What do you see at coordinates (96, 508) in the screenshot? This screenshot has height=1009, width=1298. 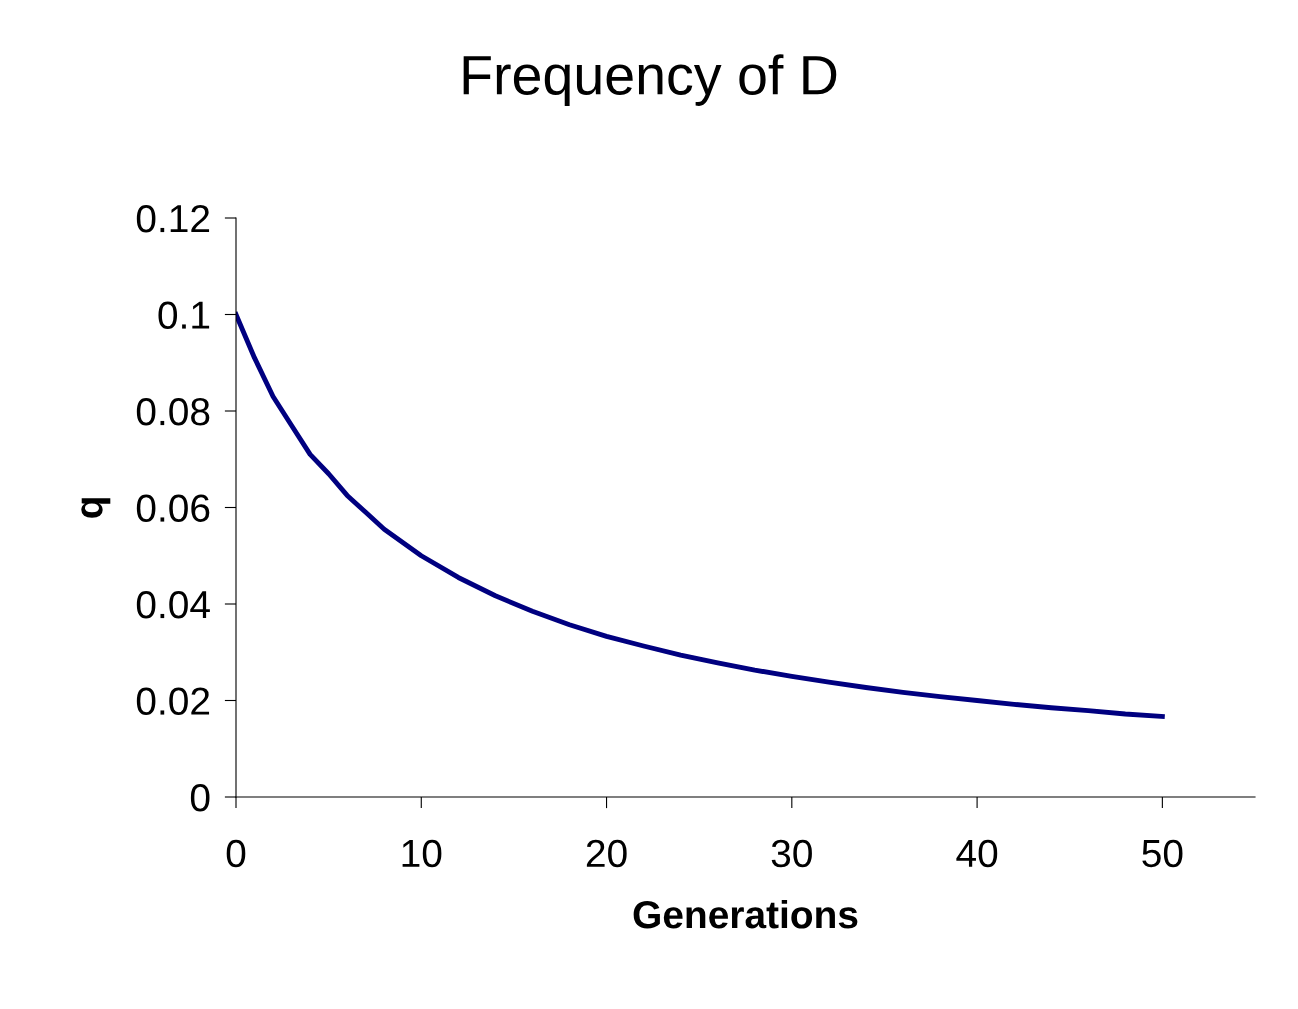 I see `y-axis-title: q` at bounding box center [96, 508].